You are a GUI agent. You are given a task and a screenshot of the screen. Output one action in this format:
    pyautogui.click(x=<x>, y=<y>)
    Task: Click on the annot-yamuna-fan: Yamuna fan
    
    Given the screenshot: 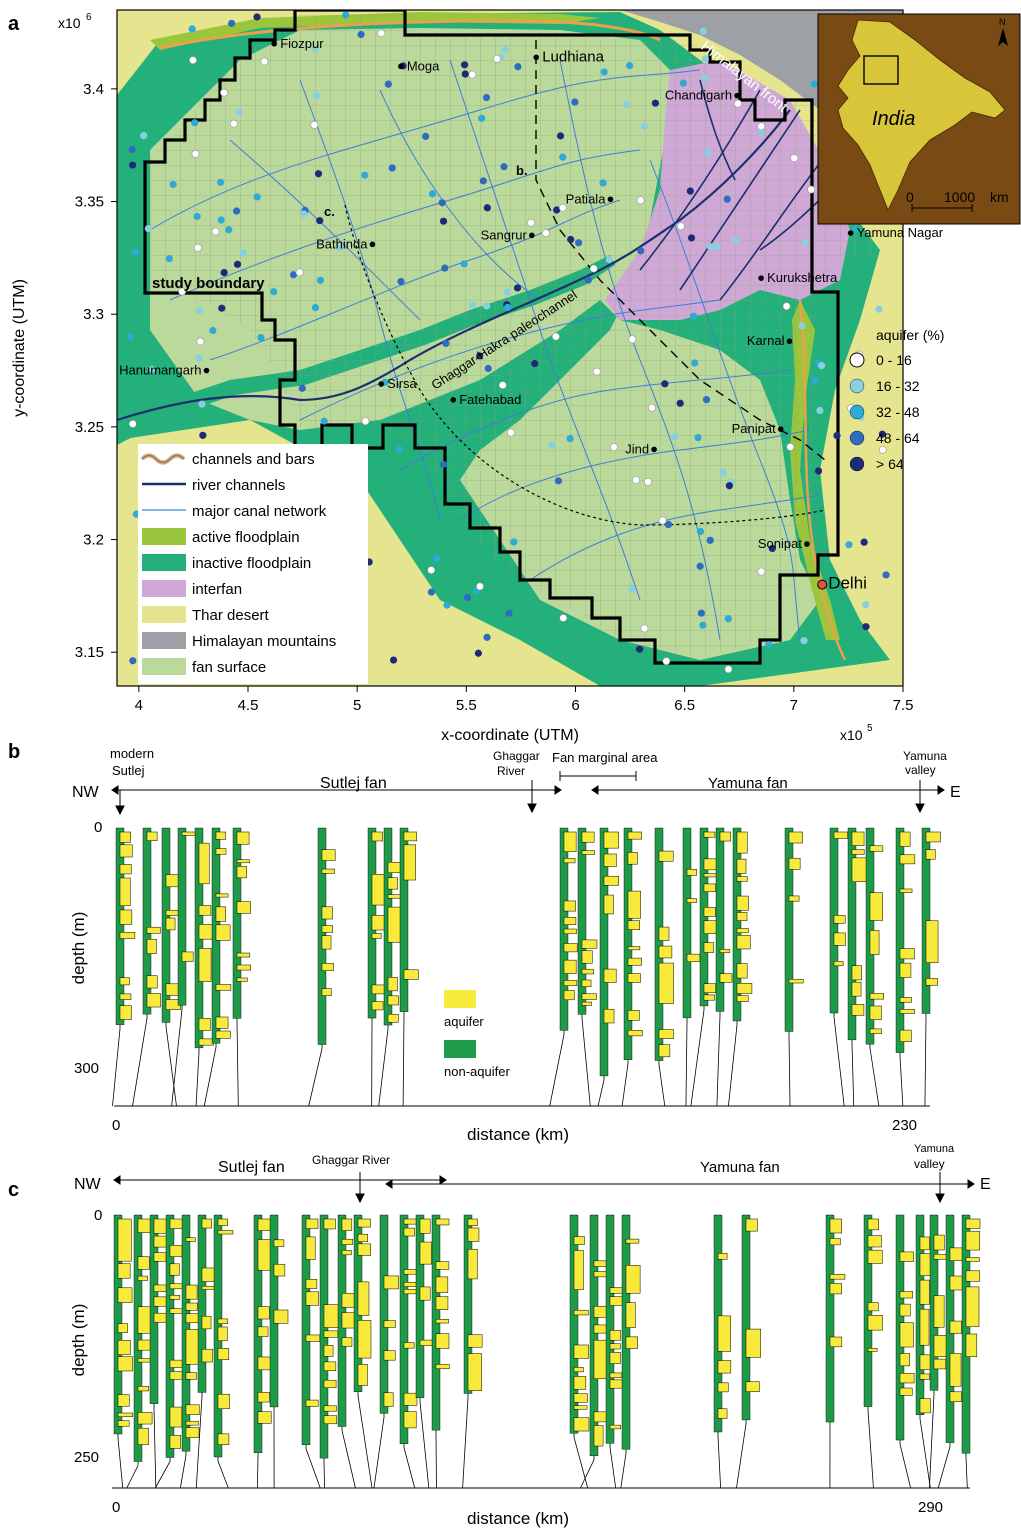 What is the action you would take?
    pyautogui.click(x=748, y=783)
    